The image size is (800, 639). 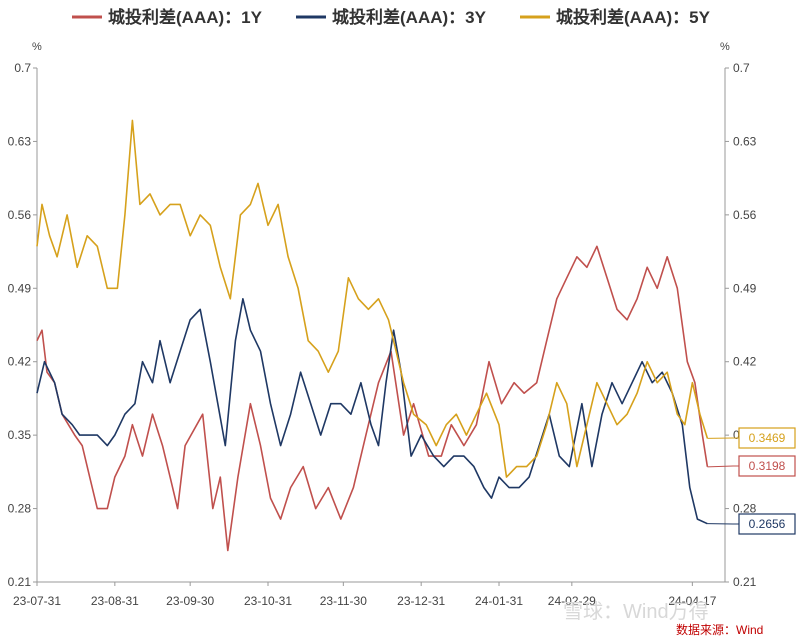 What do you see at coordinates (268, 601) in the screenshot?
I see `x-tick-label: 23-10-31` at bounding box center [268, 601].